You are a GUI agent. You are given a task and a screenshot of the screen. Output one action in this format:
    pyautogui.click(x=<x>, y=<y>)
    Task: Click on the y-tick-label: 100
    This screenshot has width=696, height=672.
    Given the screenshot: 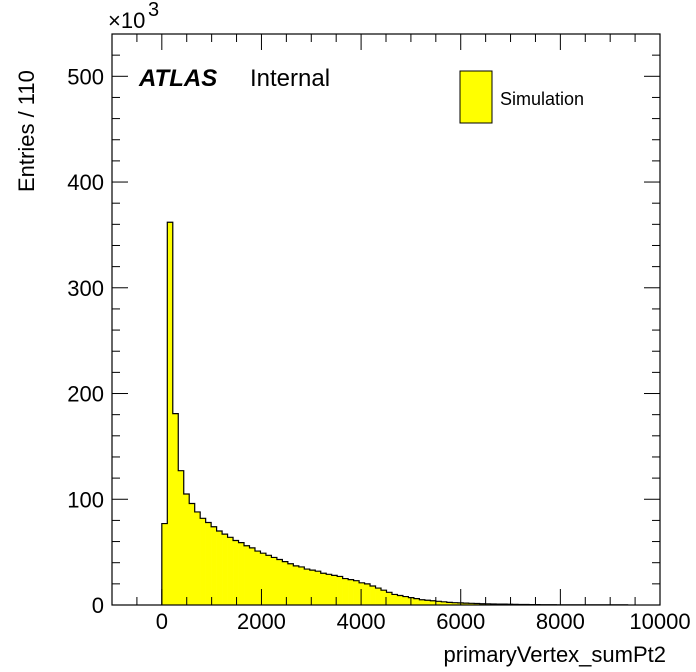 What is the action you would take?
    pyautogui.click(x=85, y=499)
    